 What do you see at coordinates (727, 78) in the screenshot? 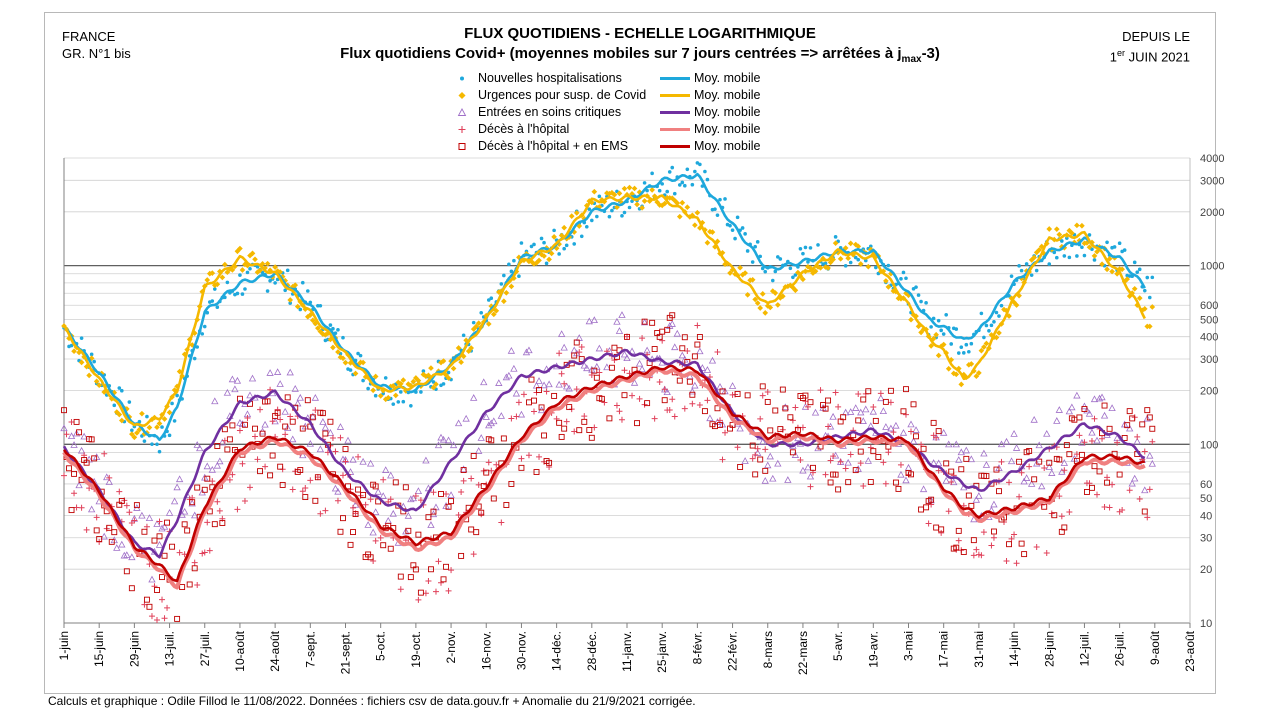
I see `legend-line-label: Moy. mobile` at bounding box center [727, 78].